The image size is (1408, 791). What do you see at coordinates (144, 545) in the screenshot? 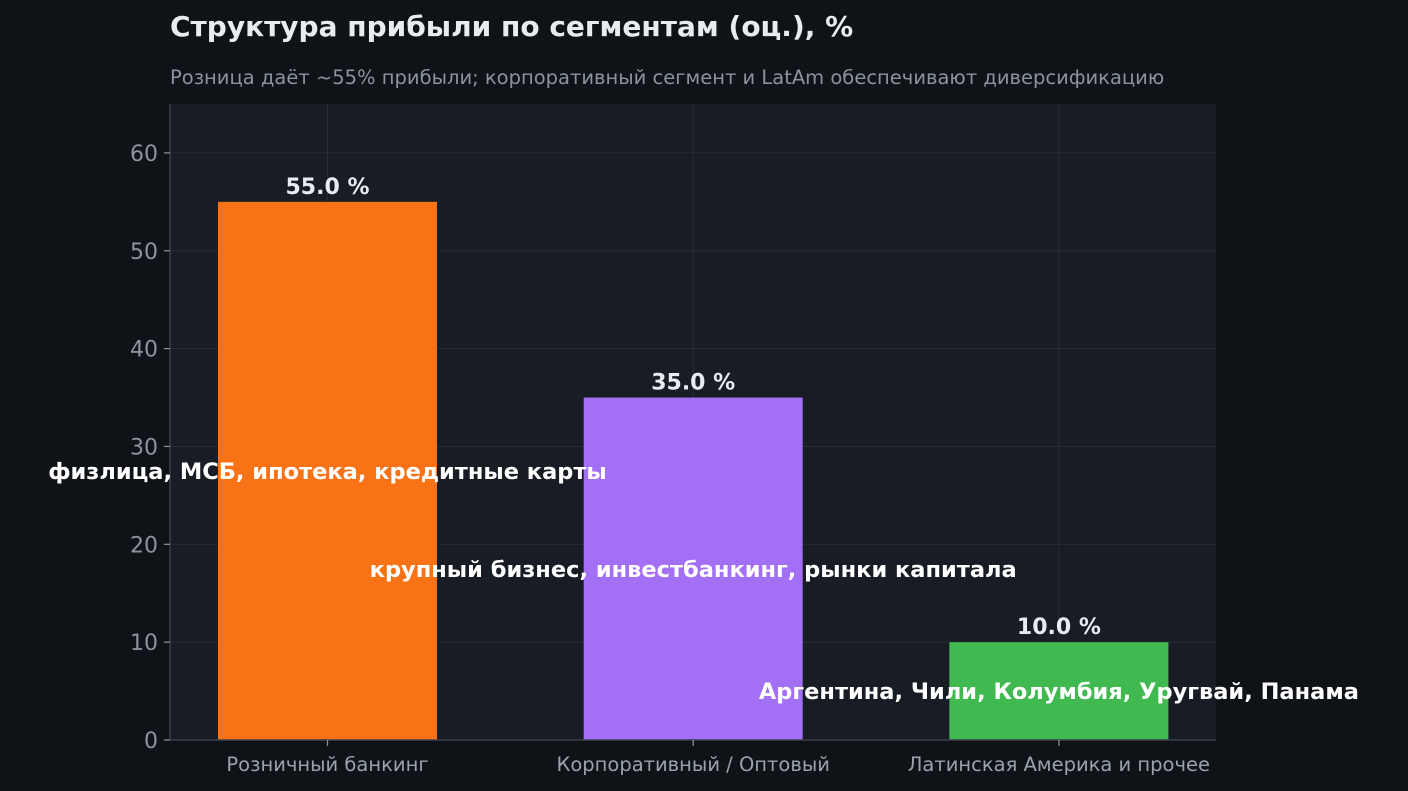
I see `y-tick-label: 20` at bounding box center [144, 545].